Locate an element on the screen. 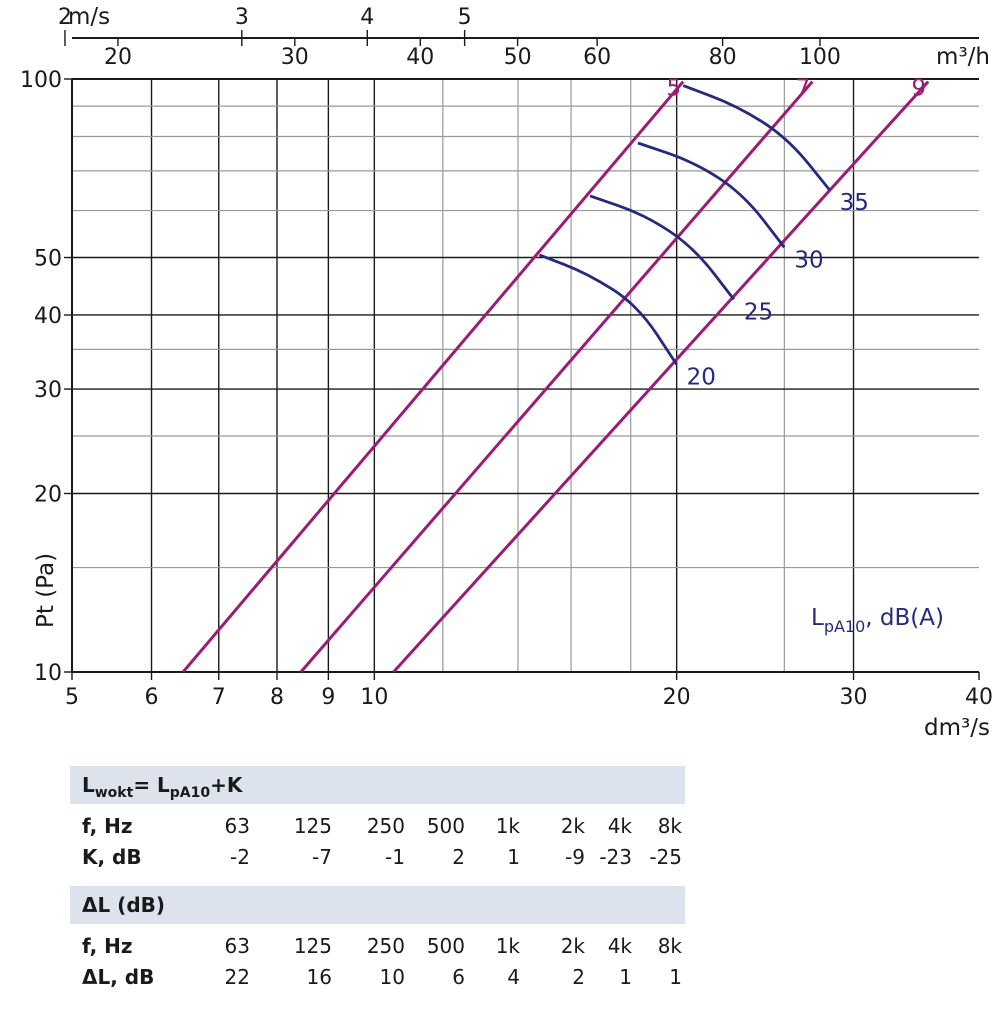 This screenshot has width=1000, height=1023. x-tick-label: 40 is located at coordinates (979, 697).